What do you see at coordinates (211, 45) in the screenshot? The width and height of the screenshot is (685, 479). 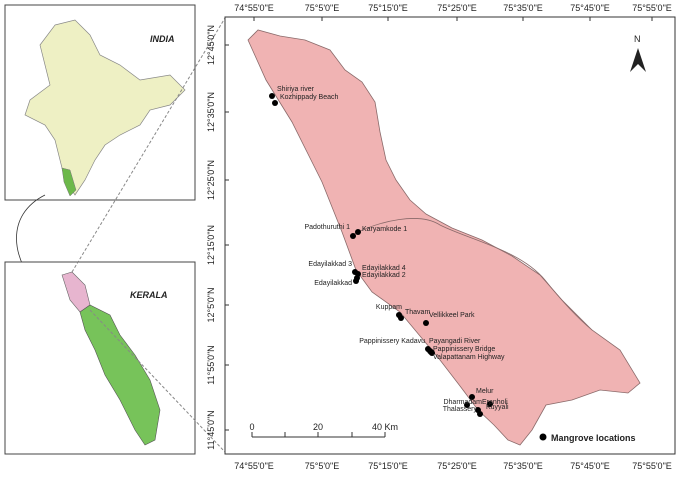 I see `latitude-label: 12°45'0"N` at bounding box center [211, 45].